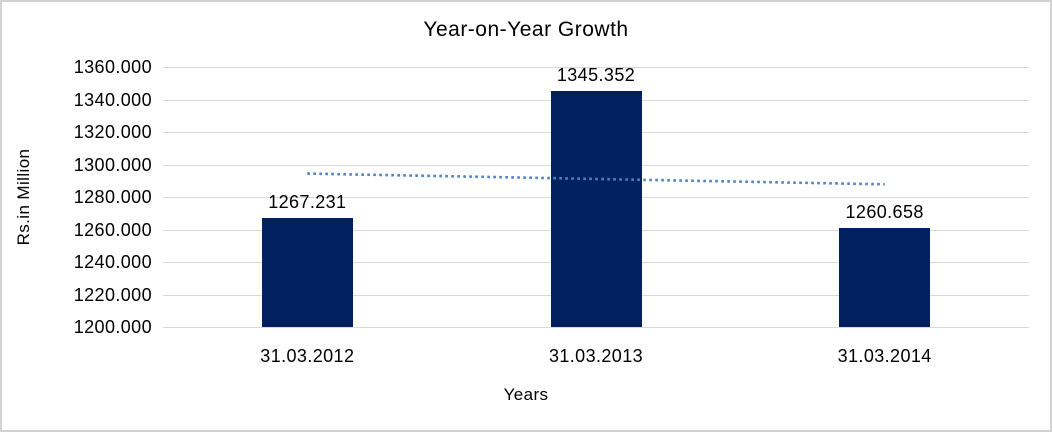  What do you see at coordinates (307, 201) in the screenshot?
I see `bar-data-label: 1267.231` at bounding box center [307, 201].